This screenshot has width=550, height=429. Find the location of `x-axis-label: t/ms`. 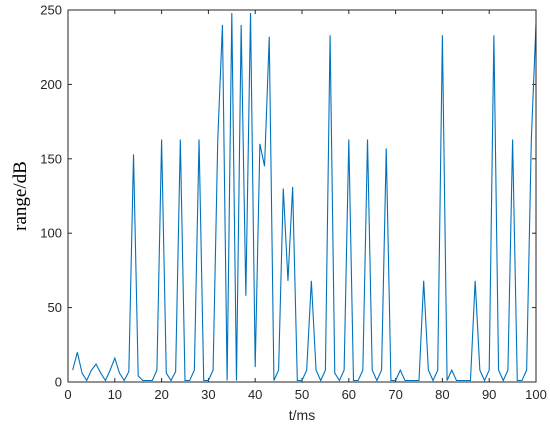

x-axis-label: t/ms is located at coordinates (302, 415).